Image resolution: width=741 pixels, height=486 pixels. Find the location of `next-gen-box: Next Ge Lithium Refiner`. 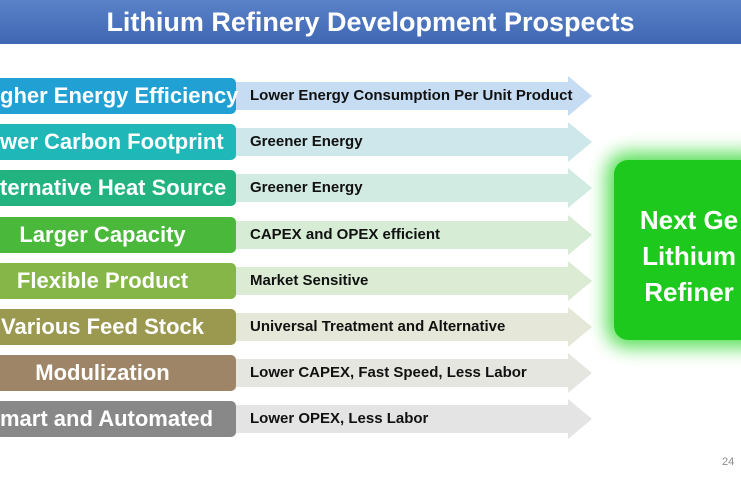

next-gen-box: Next Ge Lithium Refiner is located at coordinates (677, 250).